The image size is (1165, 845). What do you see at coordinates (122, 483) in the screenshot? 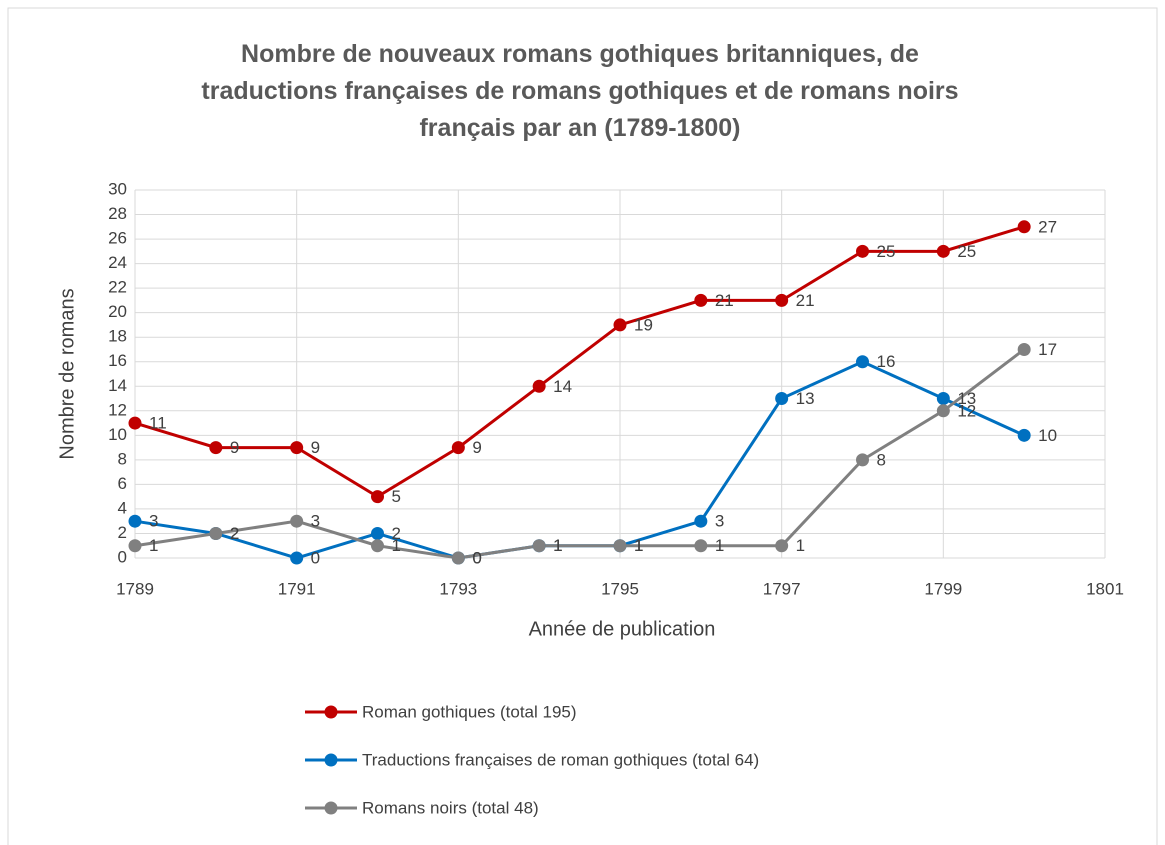
I see `y-tick-label: 6` at bounding box center [122, 483].